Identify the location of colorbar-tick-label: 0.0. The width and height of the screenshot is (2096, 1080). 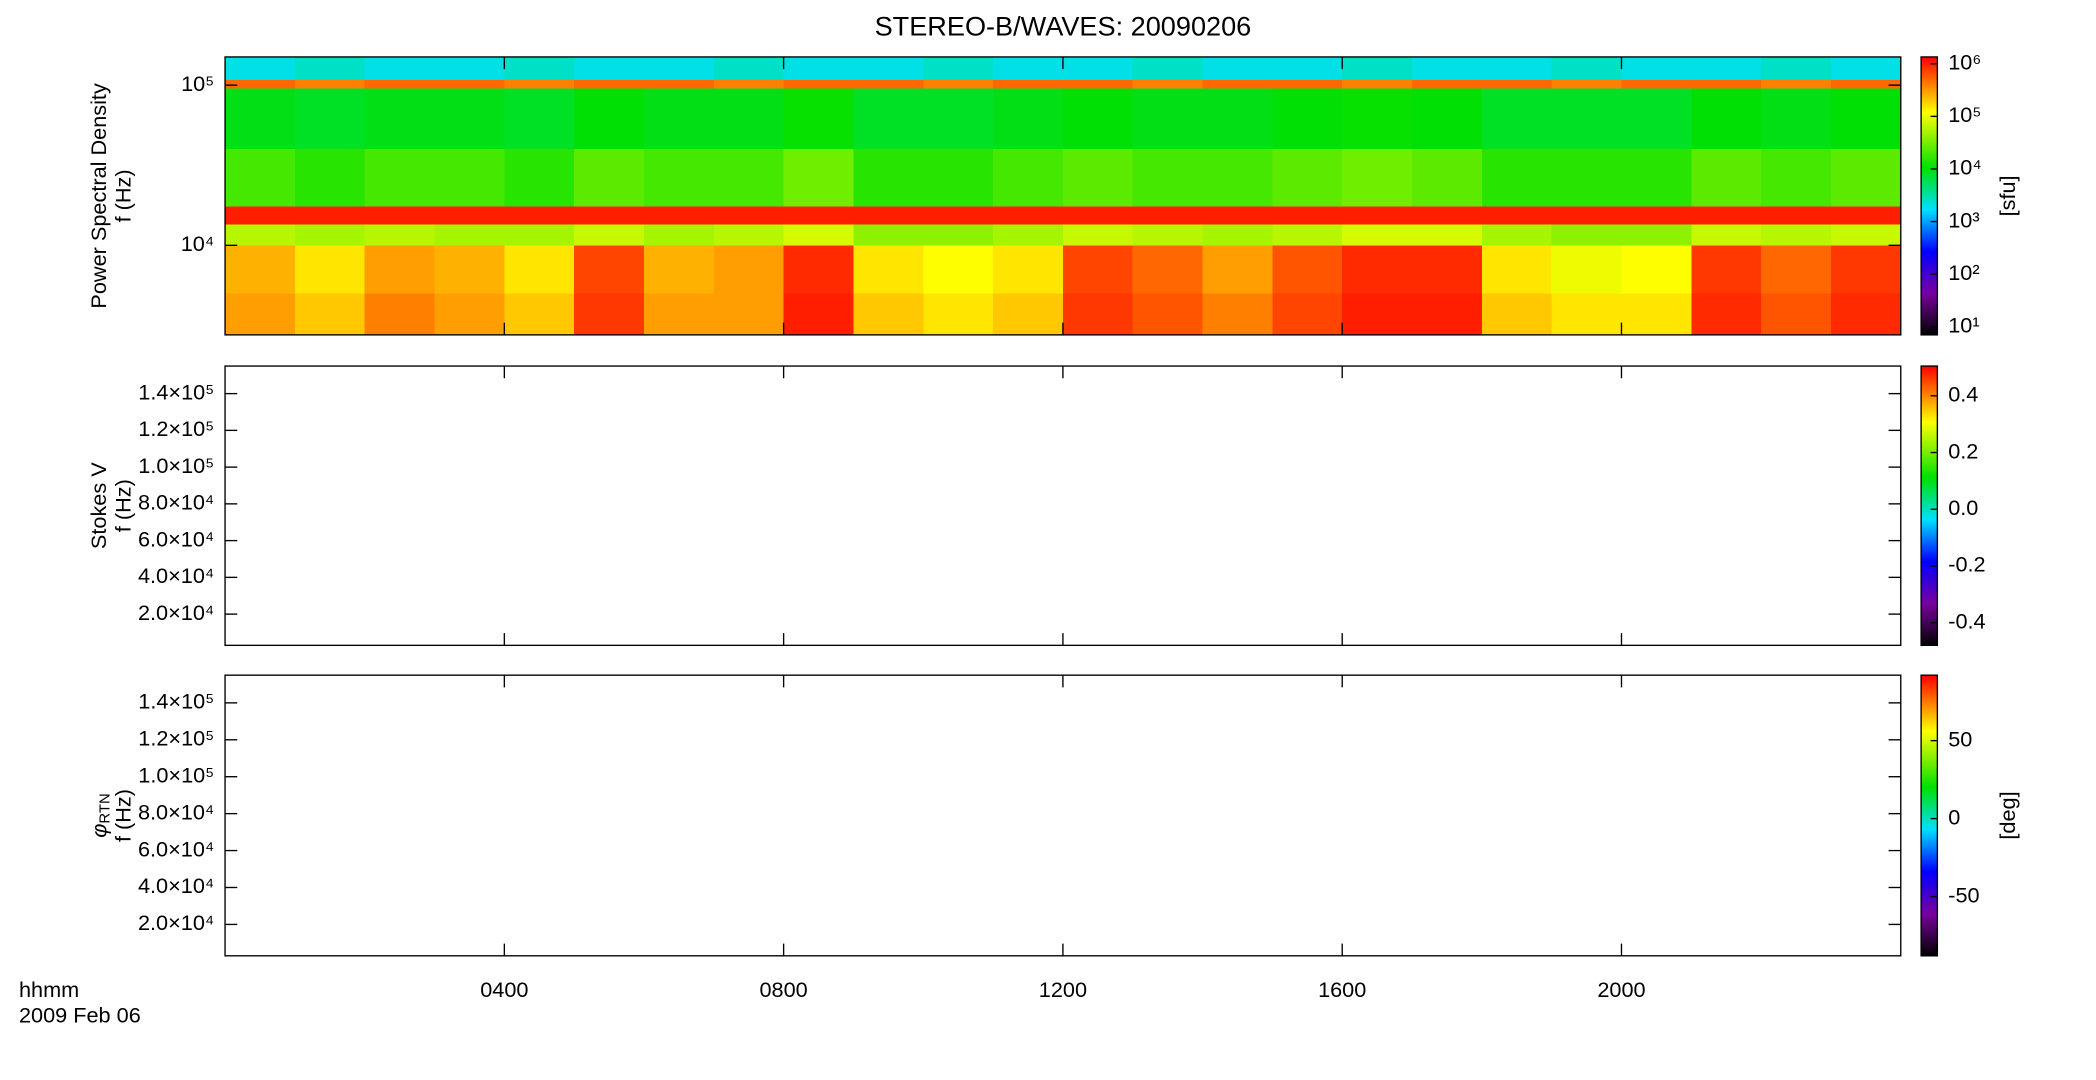
(1963, 507).